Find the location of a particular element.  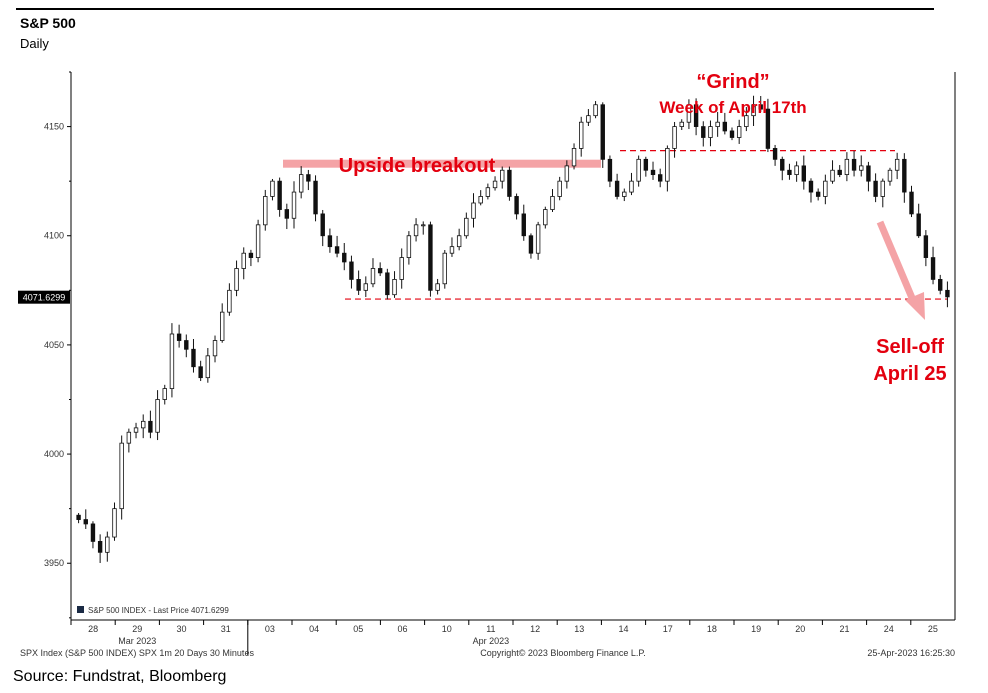

month-label: Mar 2023 is located at coordinates (137, 641).